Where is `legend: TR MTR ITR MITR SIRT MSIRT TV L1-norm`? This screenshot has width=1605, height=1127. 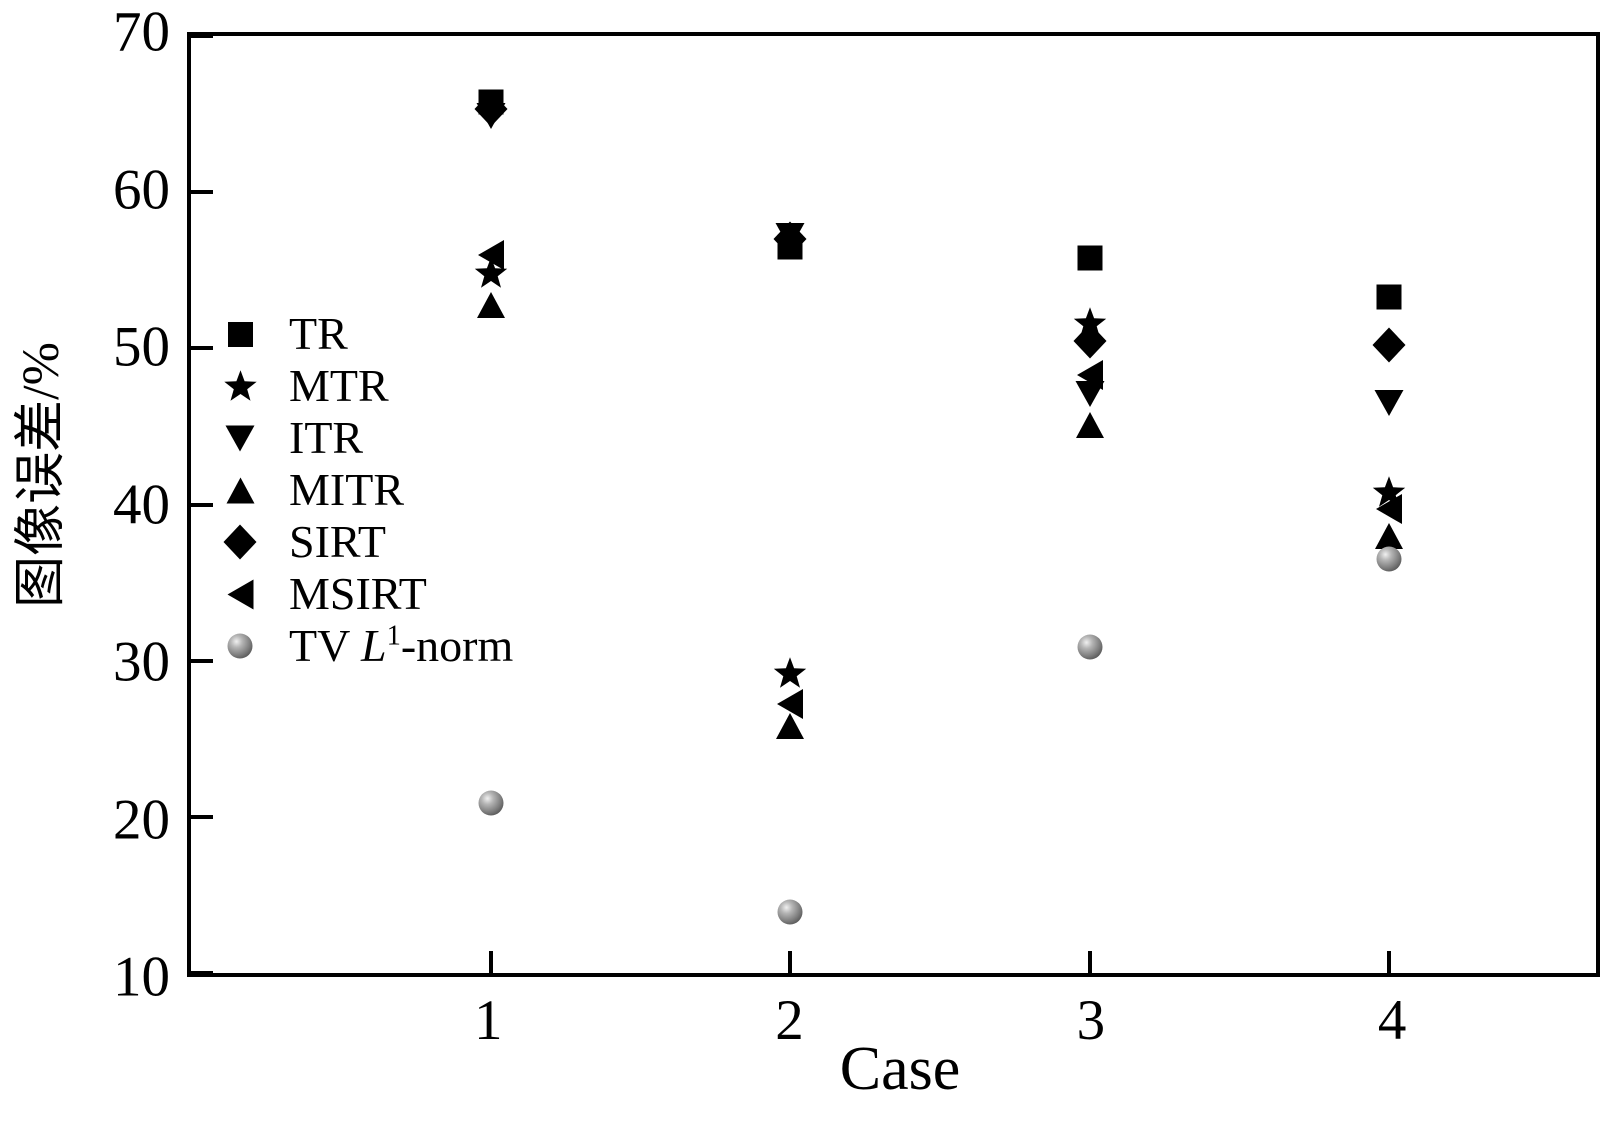
legend: TR MTR ITR MITR SIRT MSIRT TV L1-norm is located at coordinates (365, 490).